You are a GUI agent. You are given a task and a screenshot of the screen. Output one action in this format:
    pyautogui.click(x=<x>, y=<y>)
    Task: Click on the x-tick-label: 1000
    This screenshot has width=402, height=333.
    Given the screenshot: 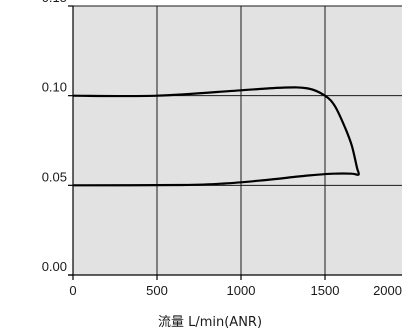 What is the action you would take?
    pyautogui.click(x=241, y=290)
    